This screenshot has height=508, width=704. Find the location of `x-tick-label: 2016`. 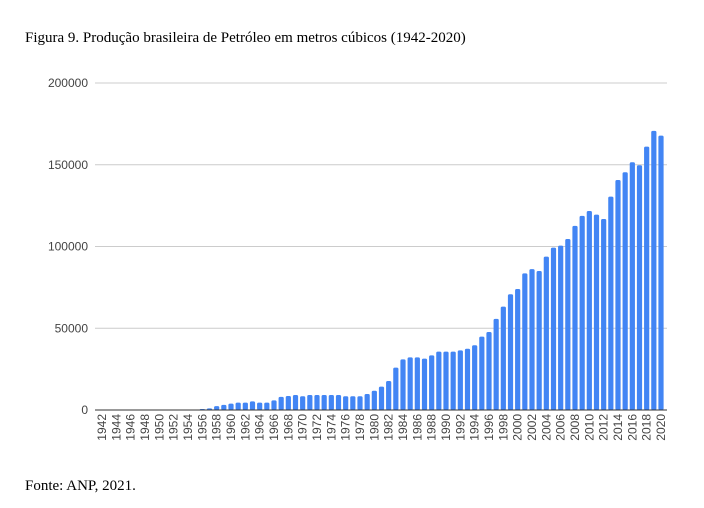

x-tick-label: 2016 is located at coordinates (632, 427).